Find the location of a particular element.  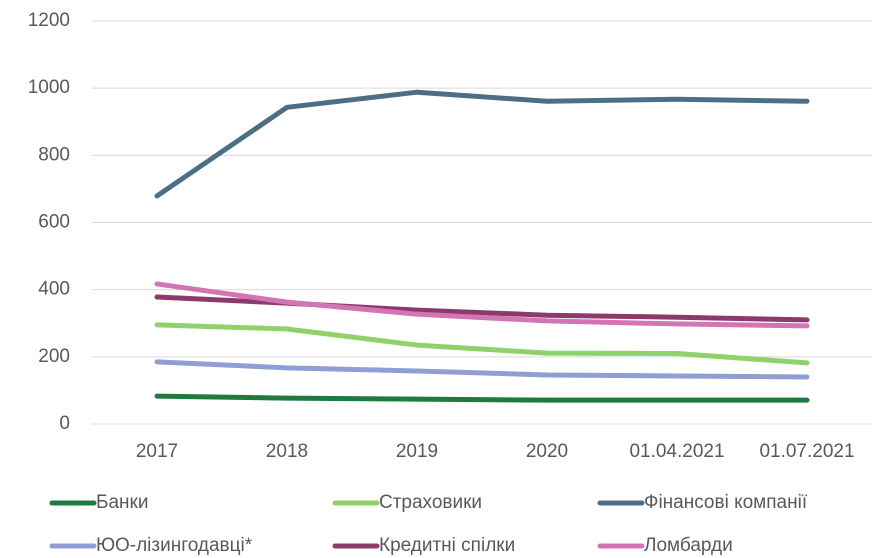

y-tick-label: 400 is located at coordinates (54, 289).